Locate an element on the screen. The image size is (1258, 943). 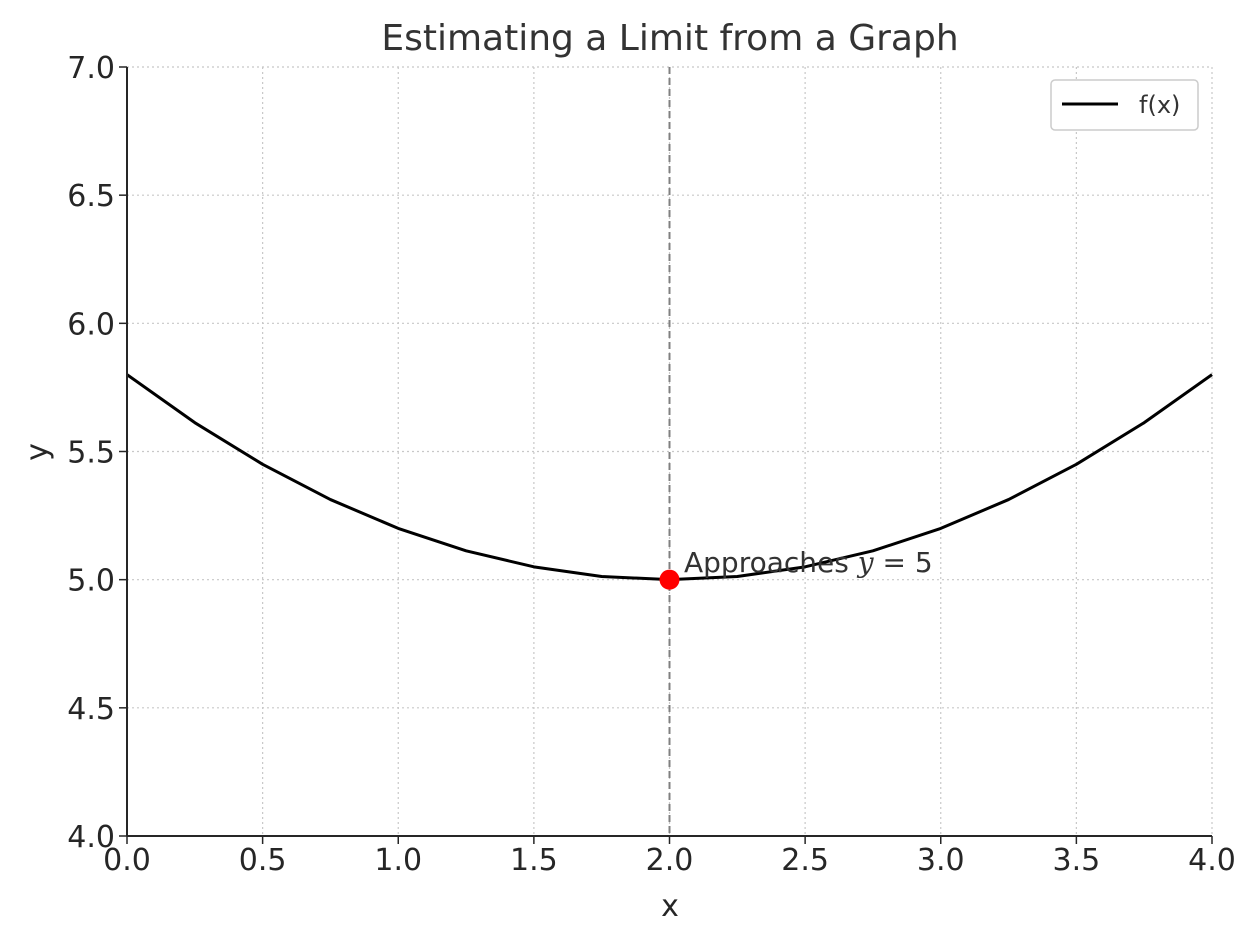
y-tick-label: 6.0 is located at coordinates (91, 324).